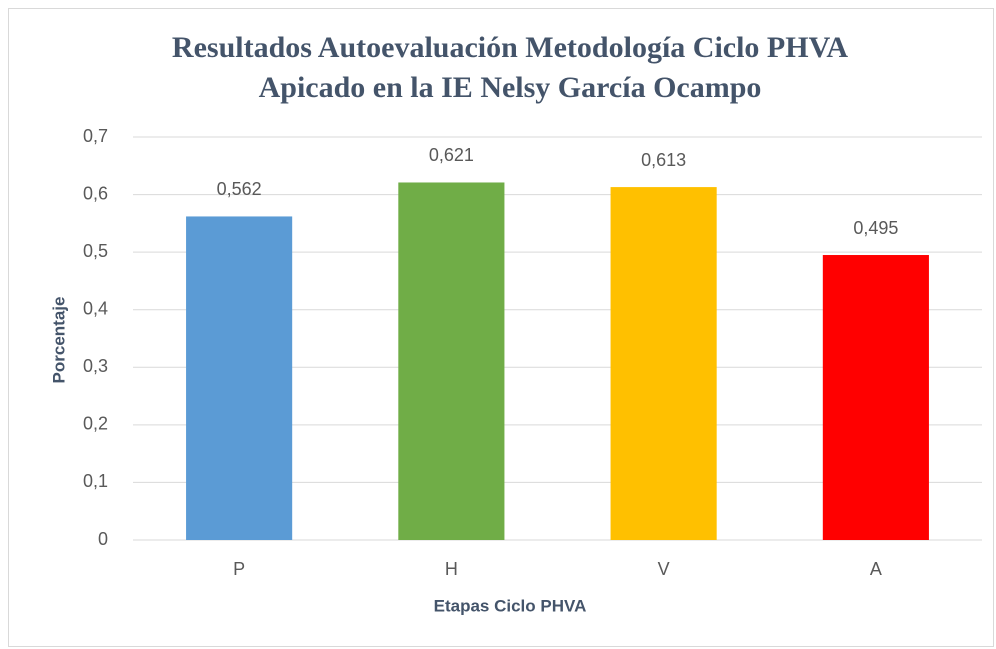 The image size is (996, 649). I want to click on x-tick-label: P, so click(239, 569).